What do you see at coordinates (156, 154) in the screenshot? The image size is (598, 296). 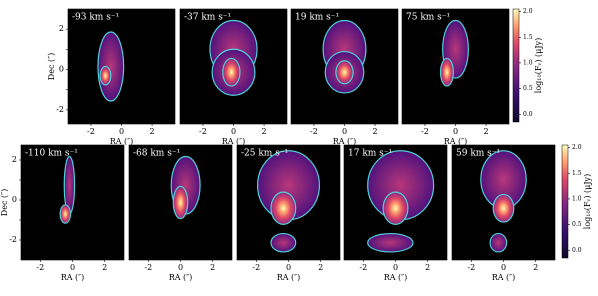 I see `panel-title: -68 km s⁻¹` at bounding box center [156, 154].